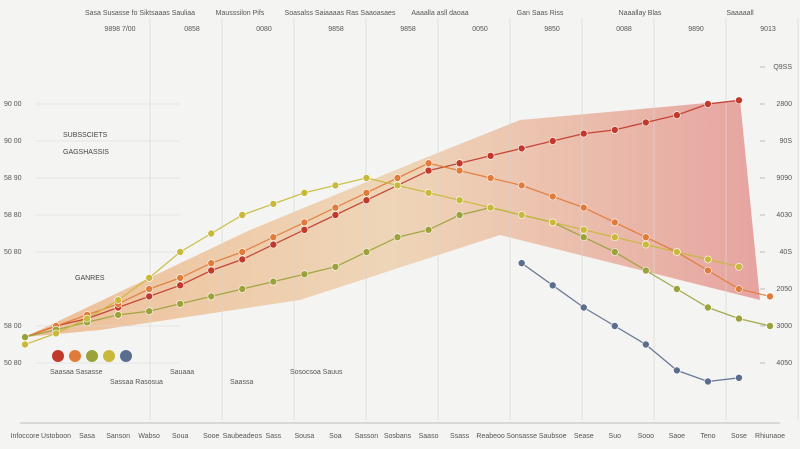 This screenshot has height=449, width=800. Describe the element at coordinates (521, 436) in the screenshot. I see `x-tick-label: Sonsasse` at that location.